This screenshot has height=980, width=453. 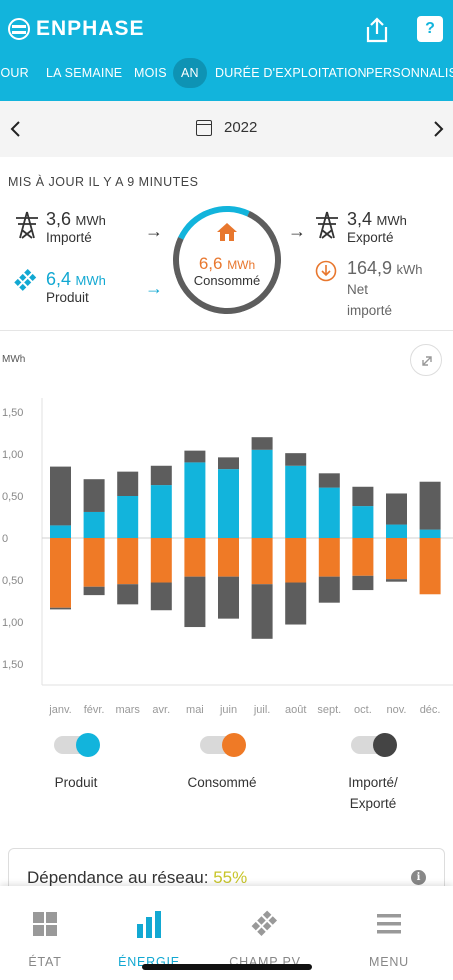 I want to click on consumed-switch, so click(x=223, y=745).